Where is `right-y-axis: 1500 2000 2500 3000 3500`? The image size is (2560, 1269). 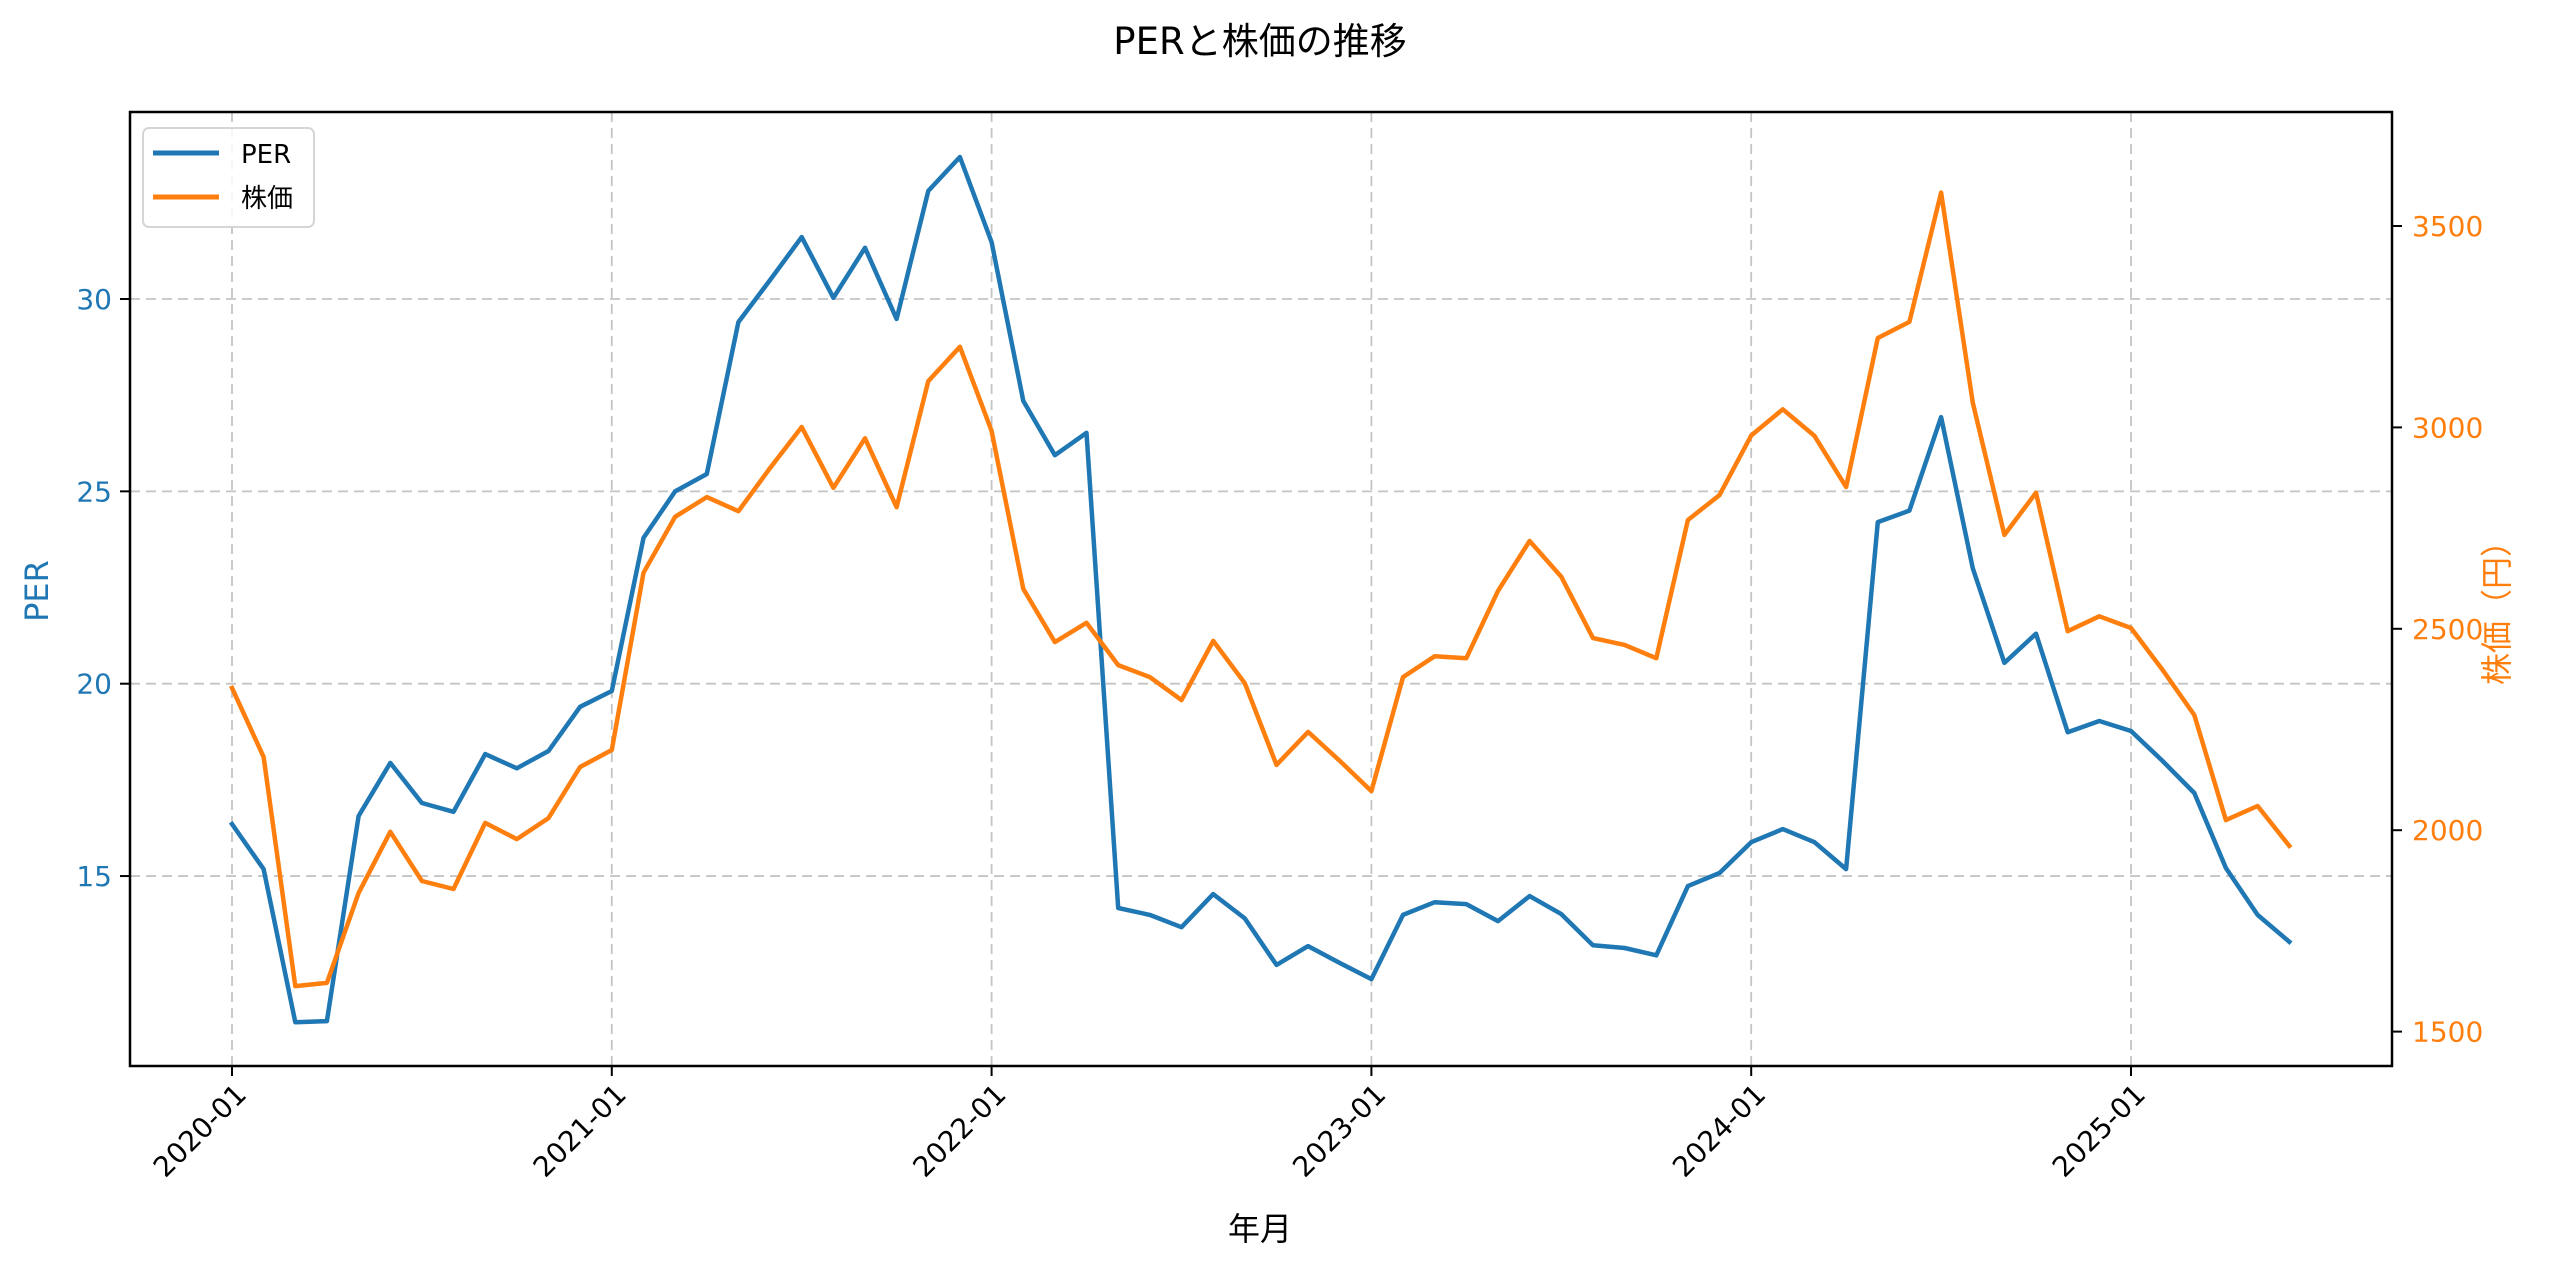
right-y-axis: 1500 2000 2500 3000 3500 is located at coordinates (2437, 629).